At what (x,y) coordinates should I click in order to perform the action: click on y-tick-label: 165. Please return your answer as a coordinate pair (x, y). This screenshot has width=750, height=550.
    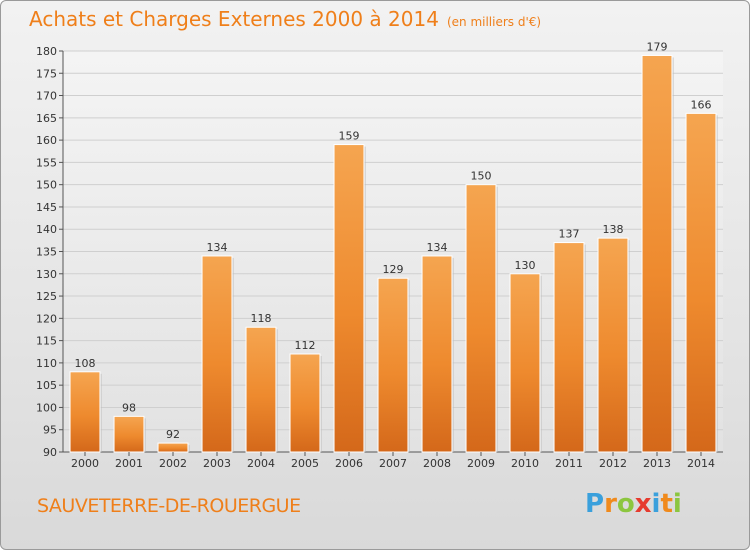
    Looking at the image, I should click on (46, 118).